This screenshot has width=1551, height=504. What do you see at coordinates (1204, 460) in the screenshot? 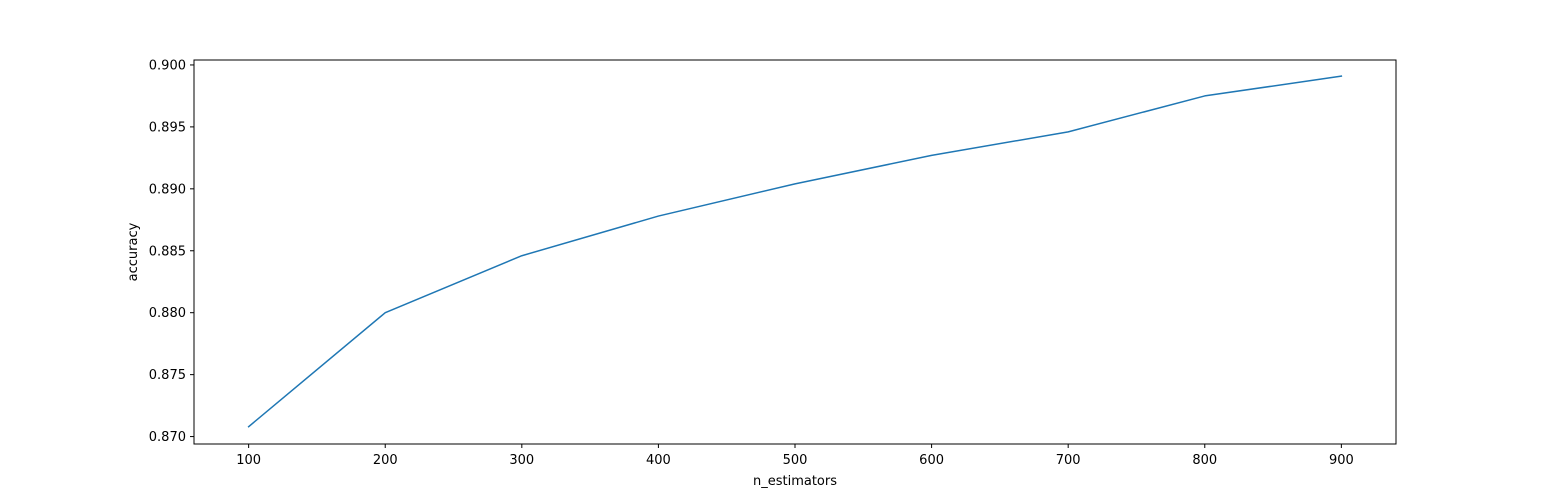
I see `x-tick-label: 800` at bounding box center [1204, 460].